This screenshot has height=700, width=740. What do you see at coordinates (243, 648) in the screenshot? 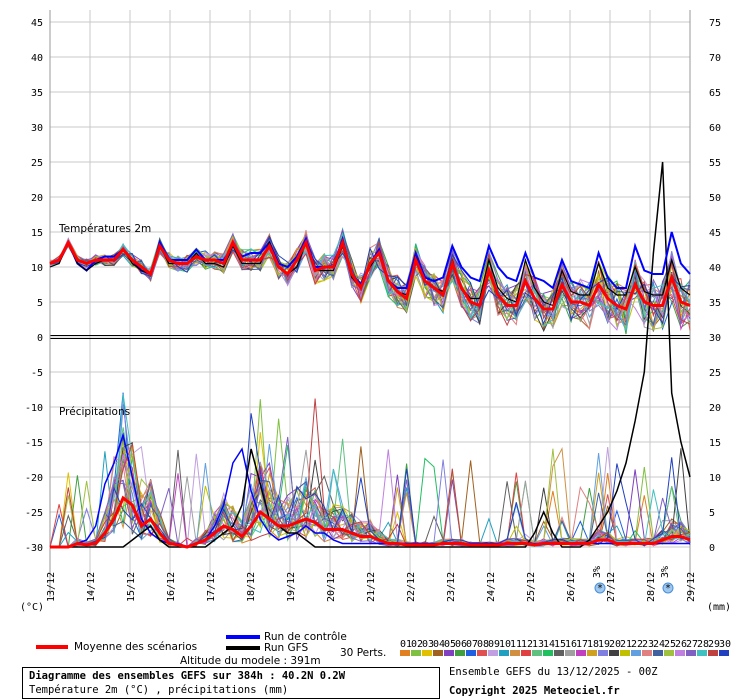
I see `legend-gfs-swatch` at bounding box center [243, 648].